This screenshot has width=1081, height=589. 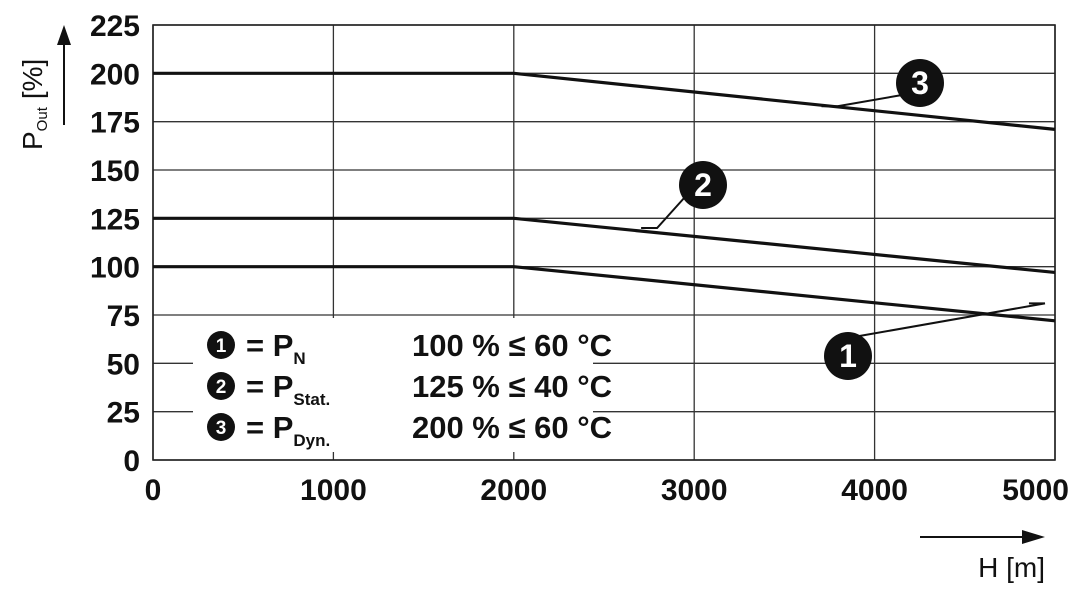 I want to click on legend-value: 200 % ≤ 60 °C, so click(x=512, y=427).